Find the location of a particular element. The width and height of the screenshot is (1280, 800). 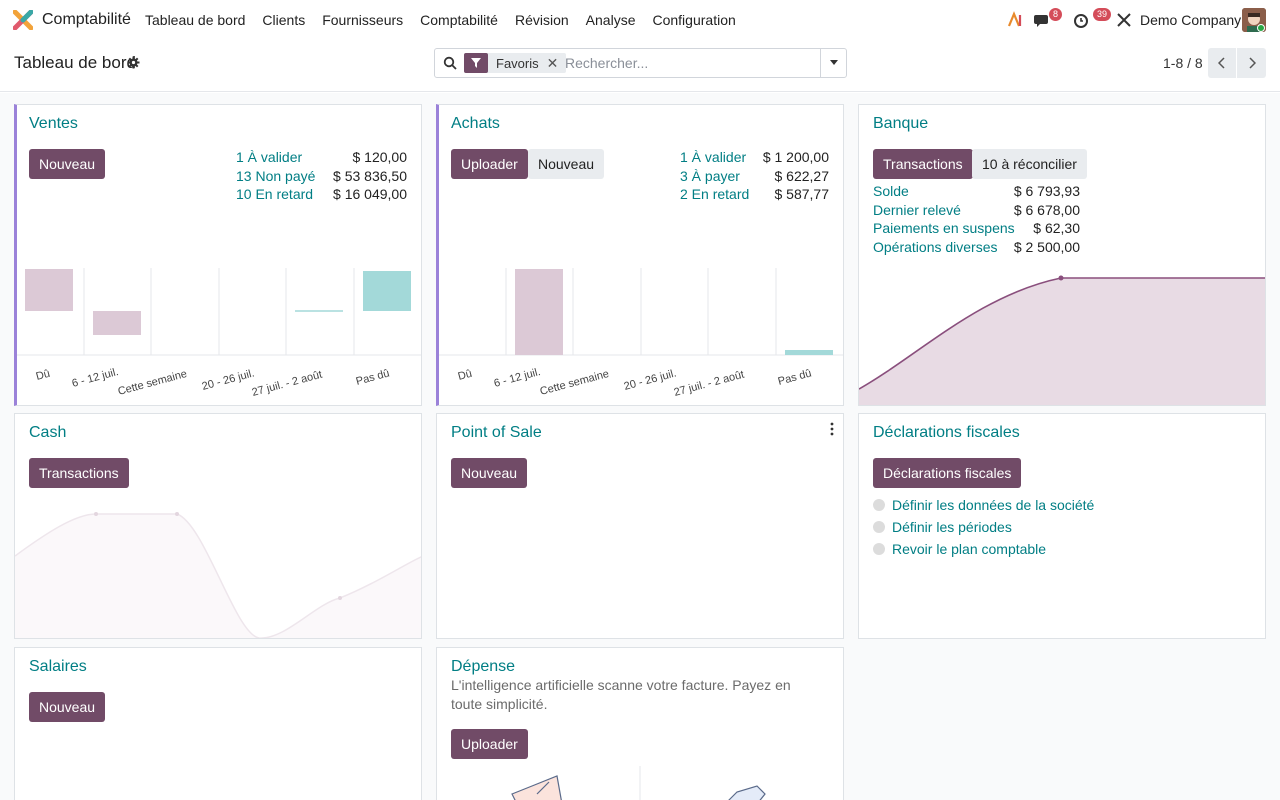

journal-card-cash: Cash Transactions is located at coordinates (218, 526).